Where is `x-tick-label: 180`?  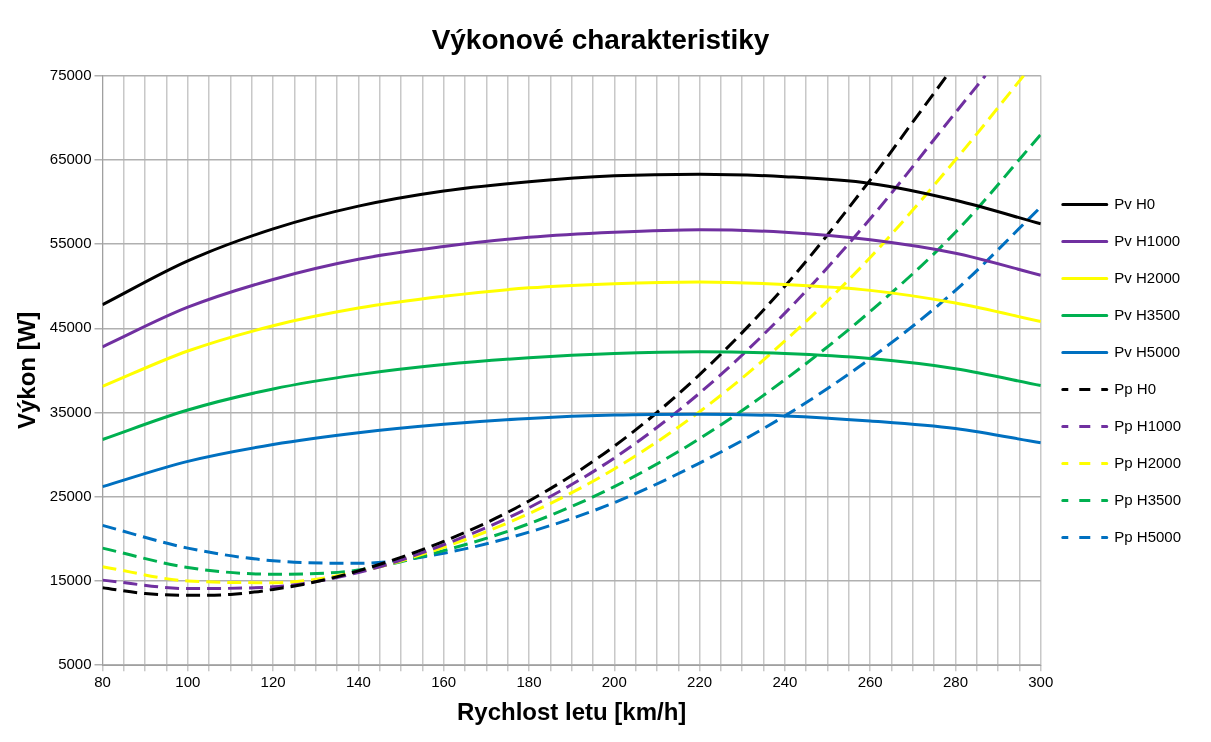 x-tick-label: 180 is located at coordinates (529, 682).